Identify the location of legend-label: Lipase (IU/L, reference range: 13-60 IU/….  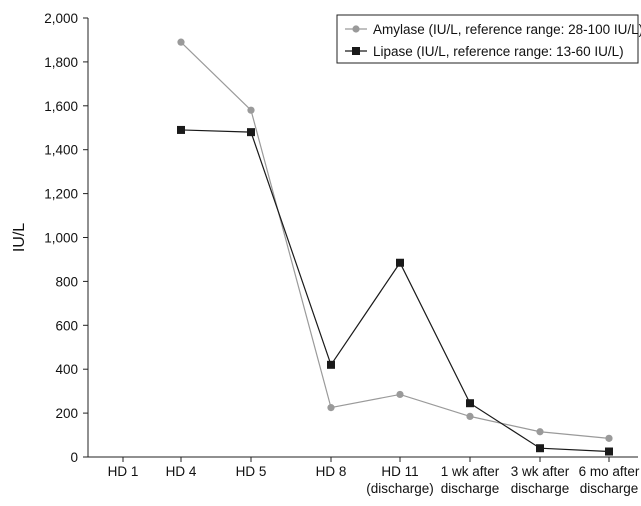
(498, 51).